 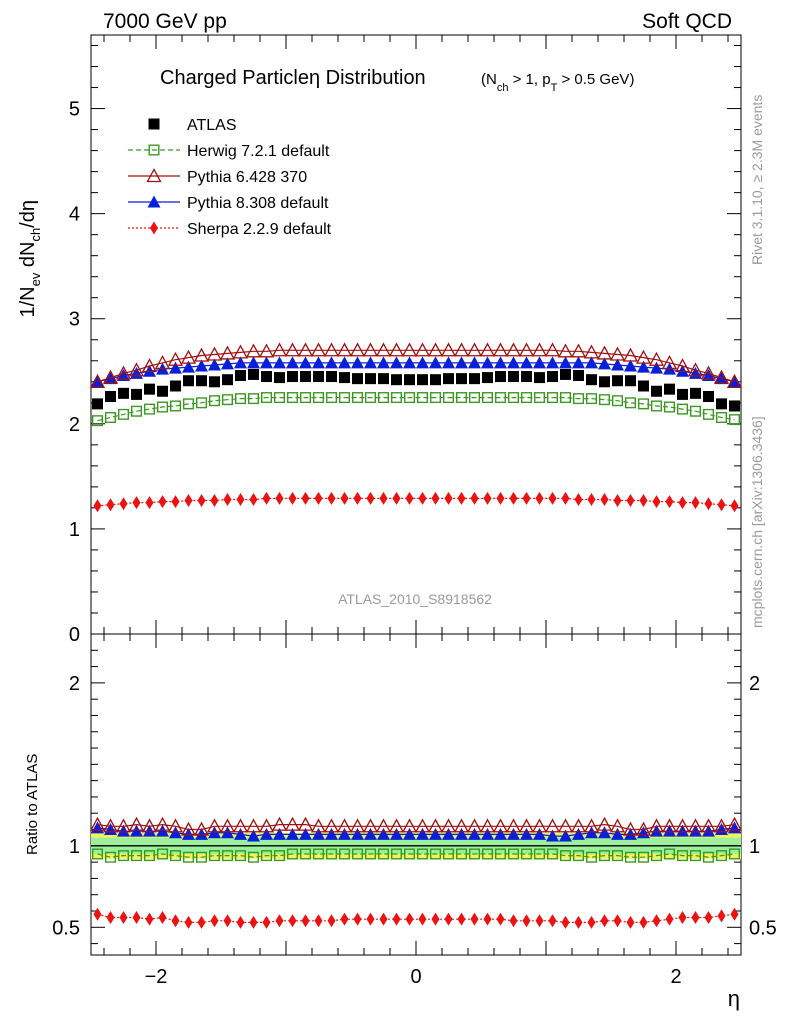 I want to click on y-axis-title: 1/Nev dNch/dη, so click(x=30, y=259).